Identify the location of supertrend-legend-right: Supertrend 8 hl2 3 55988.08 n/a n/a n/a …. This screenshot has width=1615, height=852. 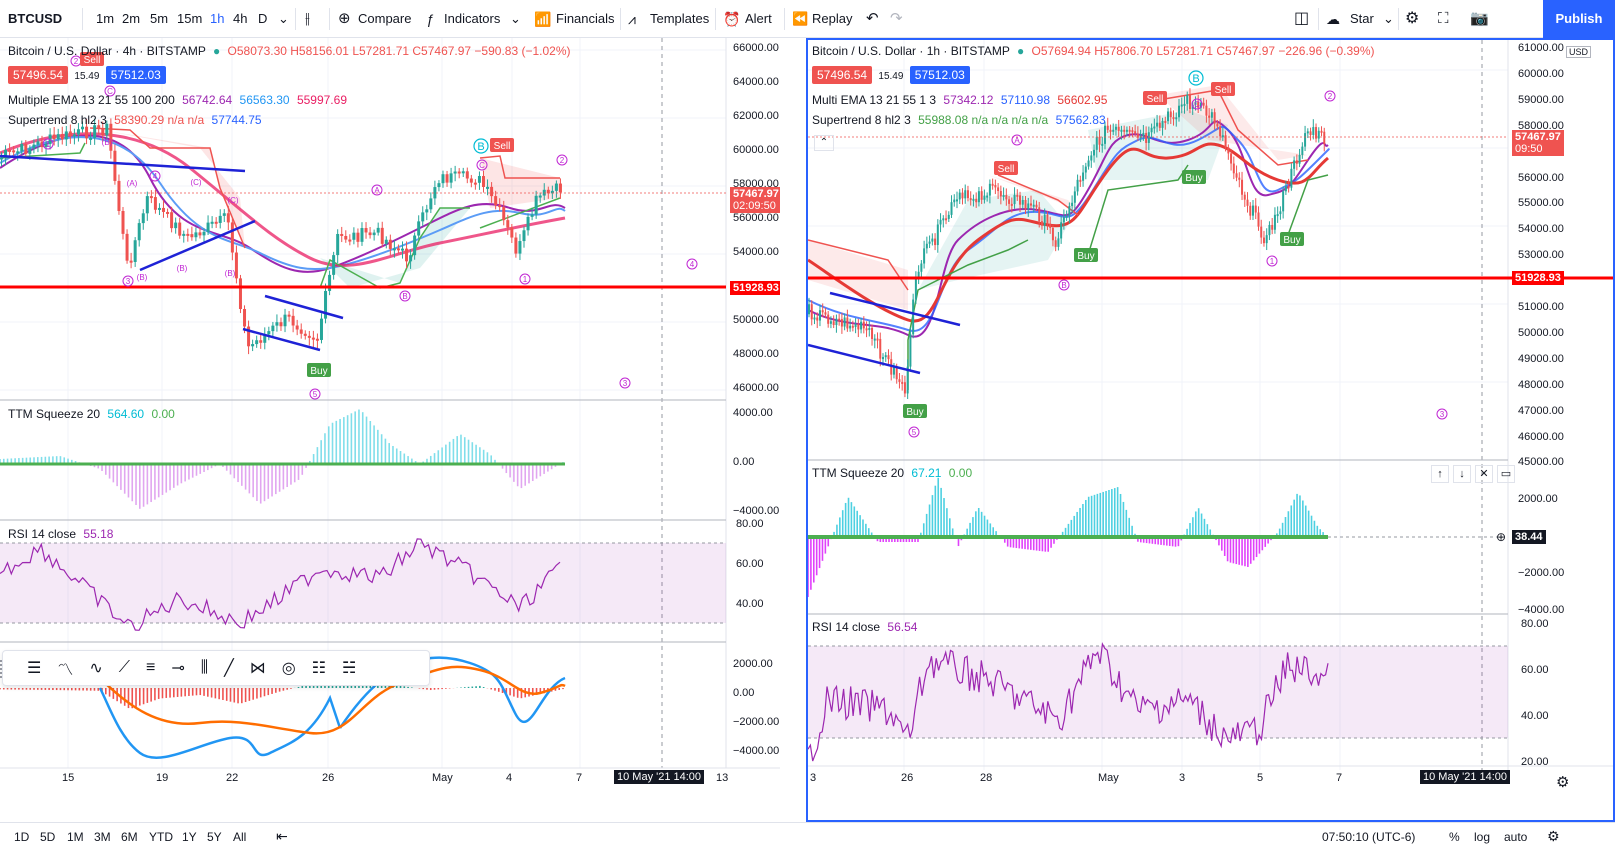
(959, 120).